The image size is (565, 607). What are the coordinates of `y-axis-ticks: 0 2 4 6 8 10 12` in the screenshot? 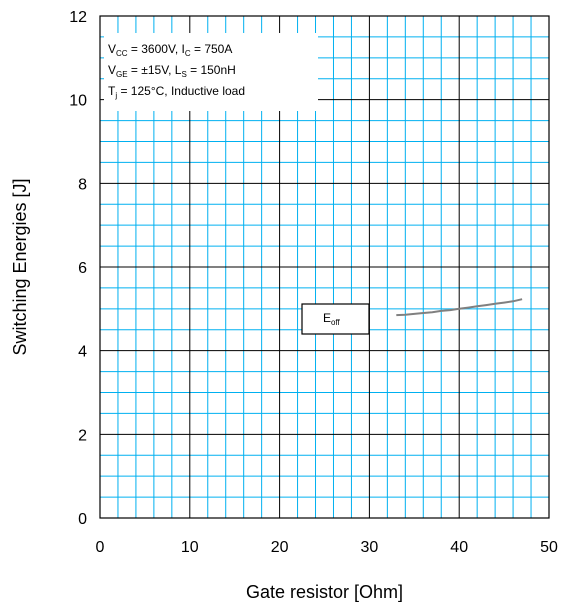 It's located at (78, 268).